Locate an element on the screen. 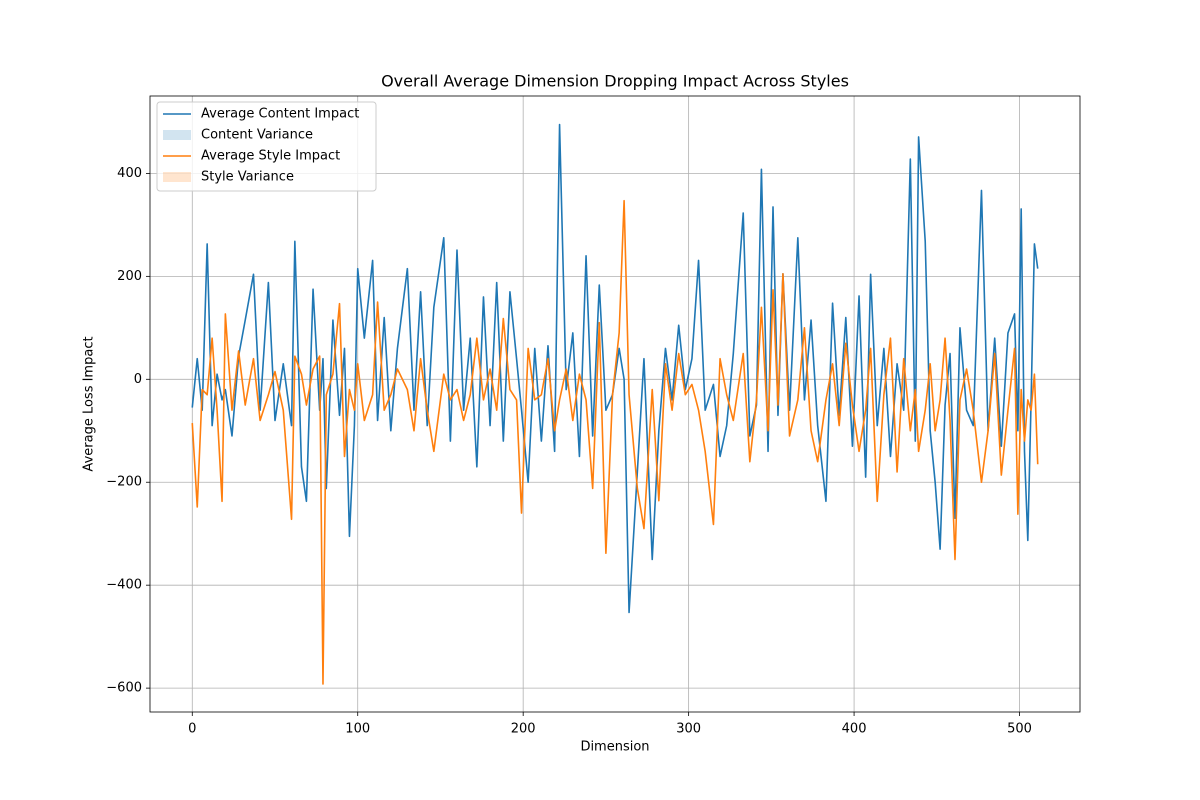 This screenshot has height=800, width=1200. x-tick-label: 200 is located at coordinates (523, 729).